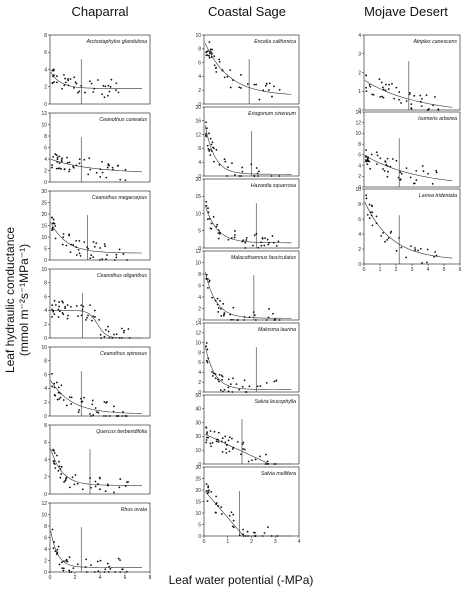  I want to click on y-tick-label: 15, so click(44, 226).